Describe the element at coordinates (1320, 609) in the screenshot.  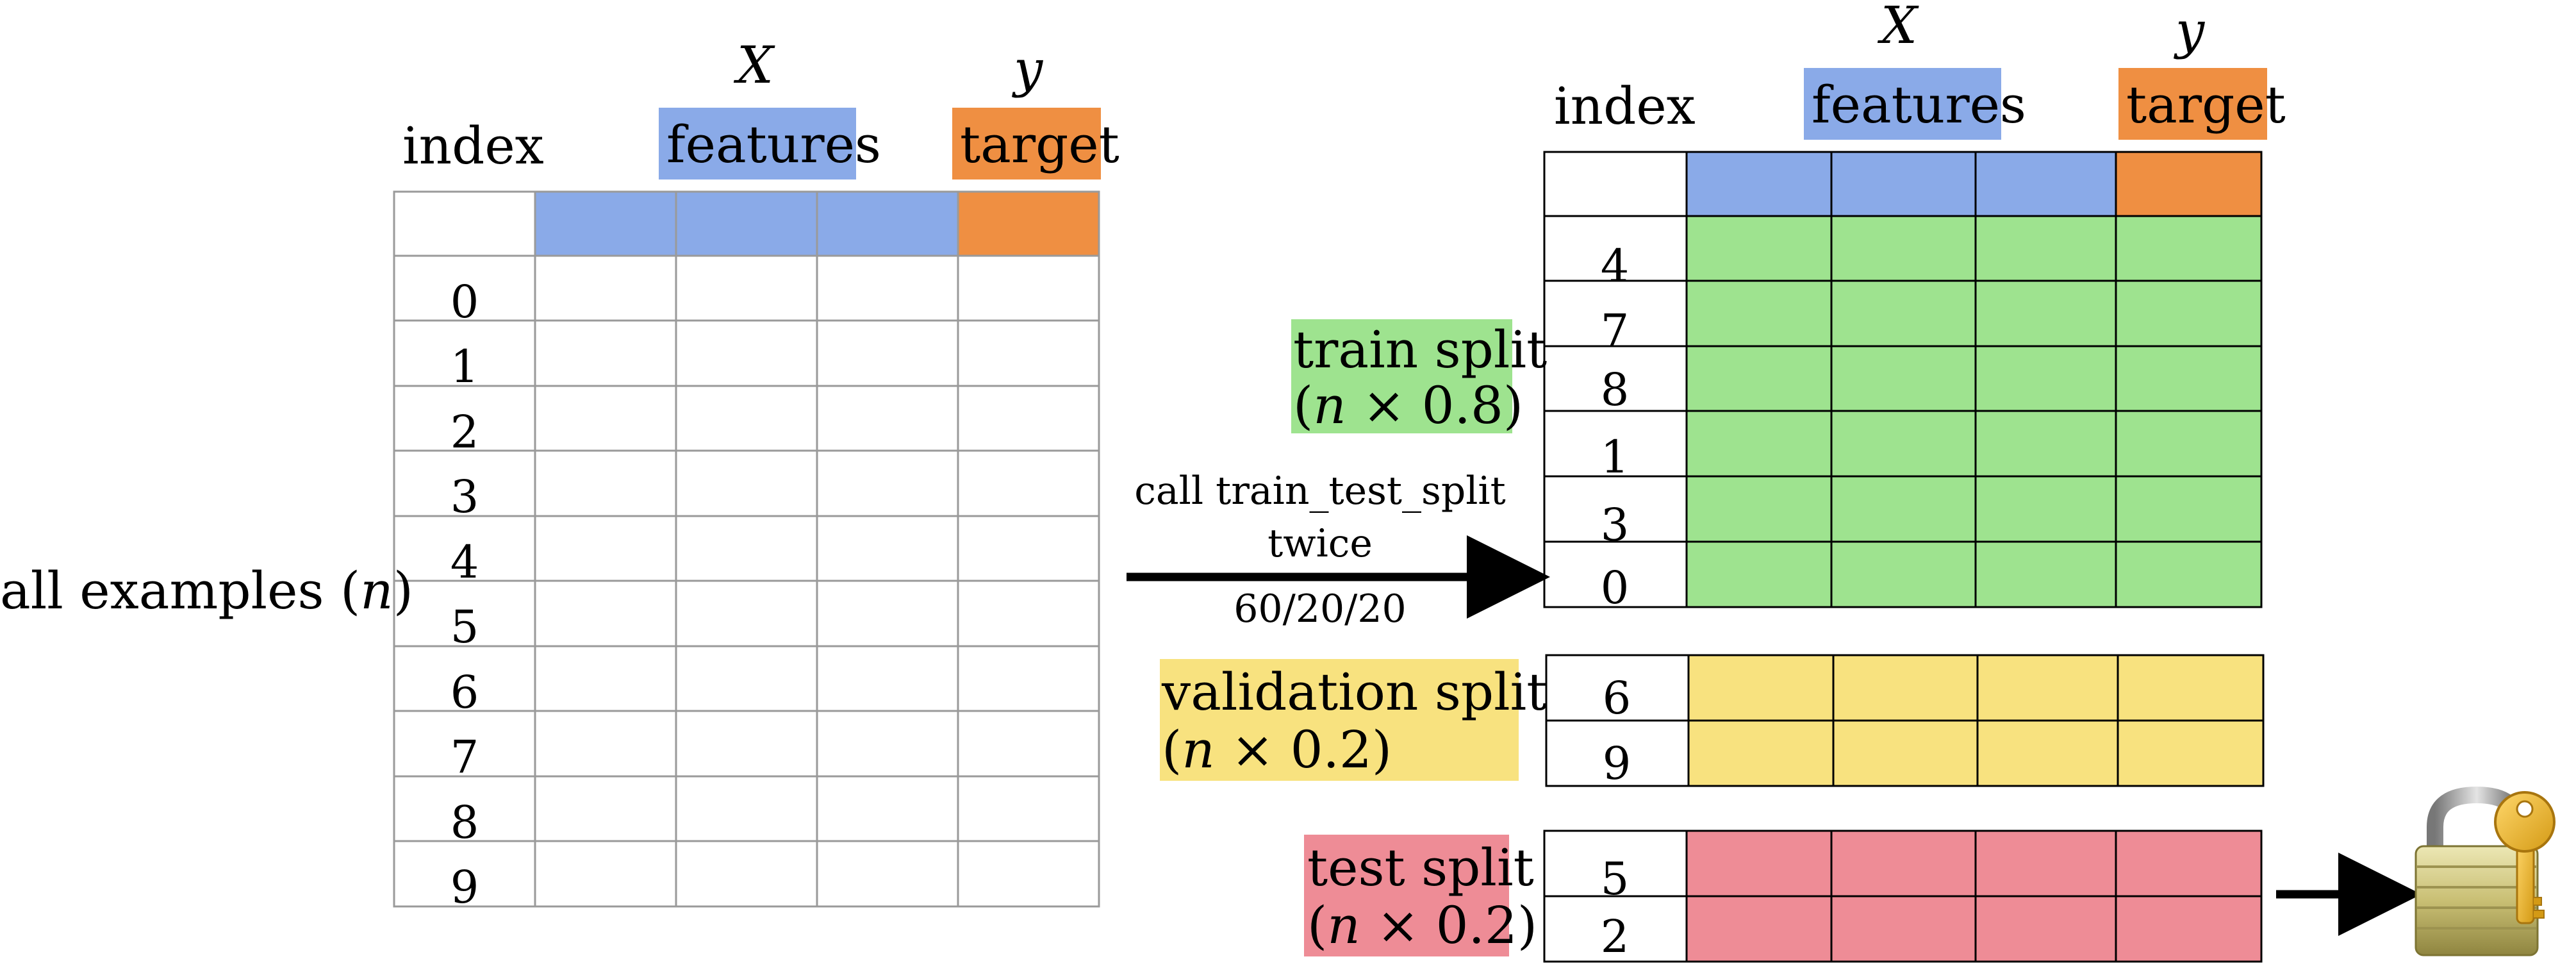
I see `arrow-line3: 60/20/20` at that location.